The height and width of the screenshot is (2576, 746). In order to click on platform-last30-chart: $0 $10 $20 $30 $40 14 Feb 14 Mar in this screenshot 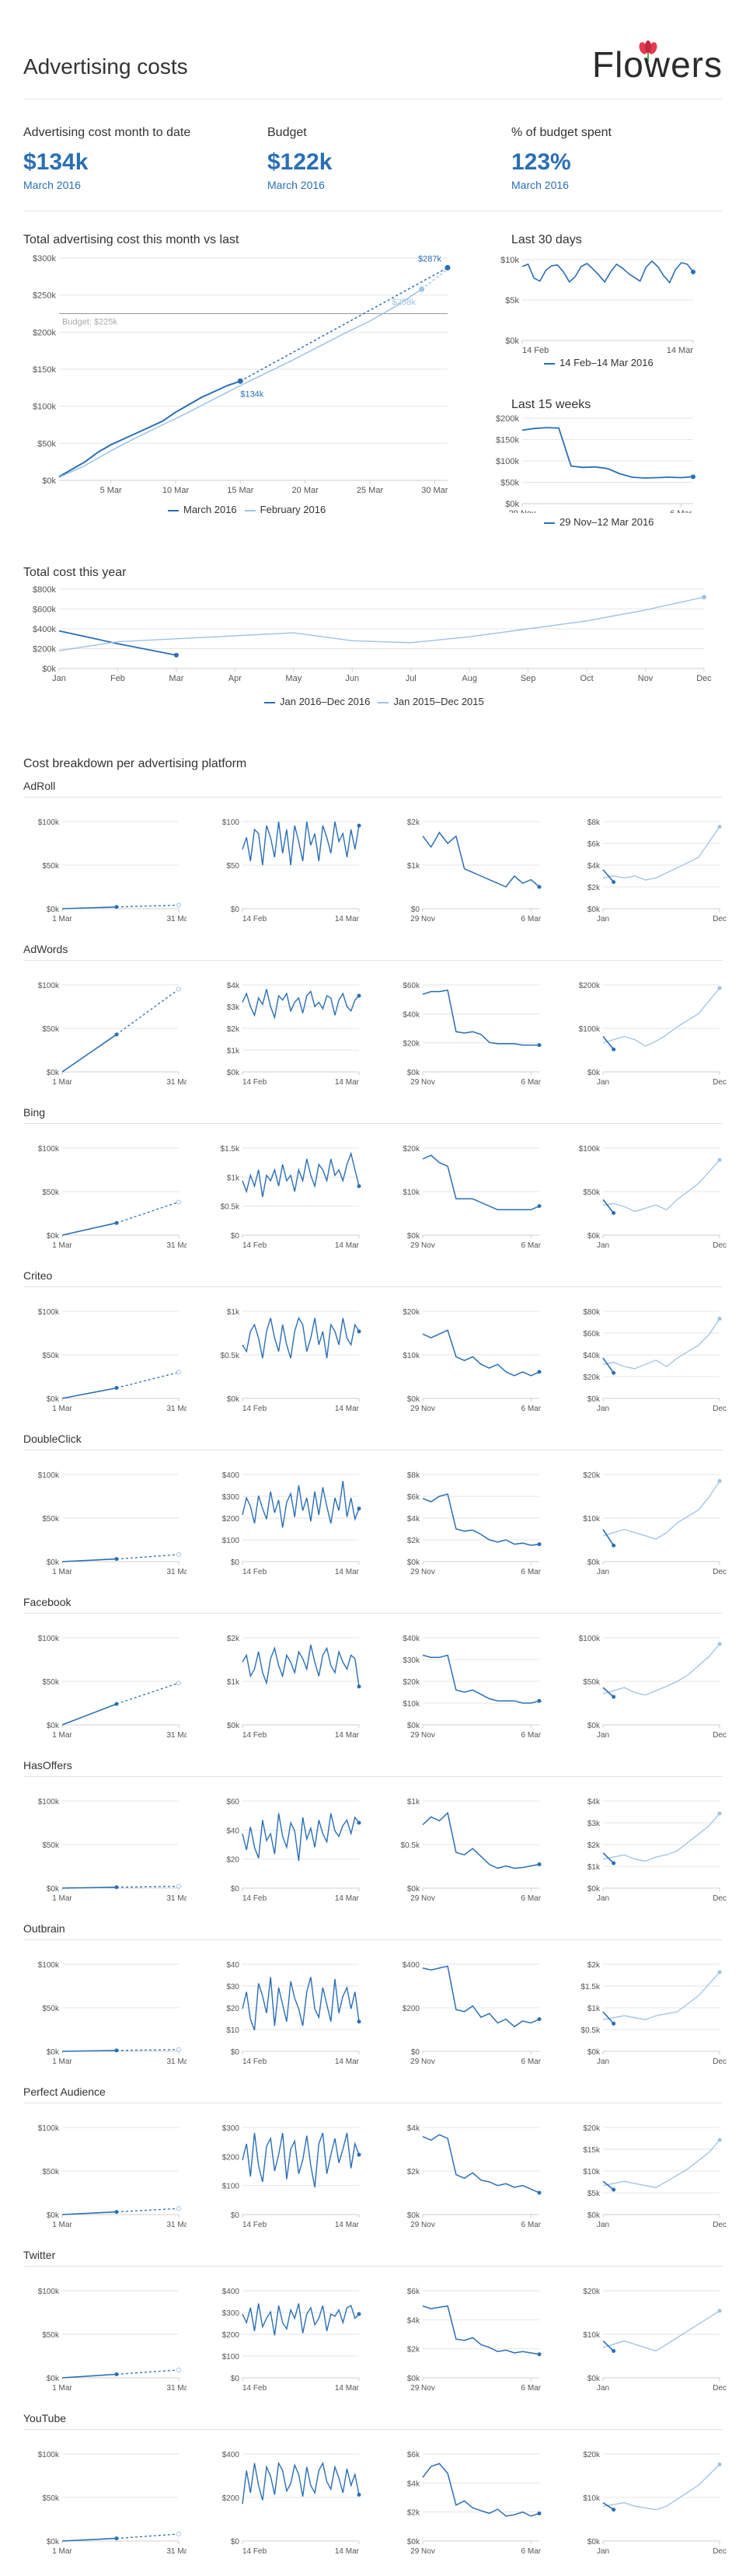, I will do `click(293, 2014)`.